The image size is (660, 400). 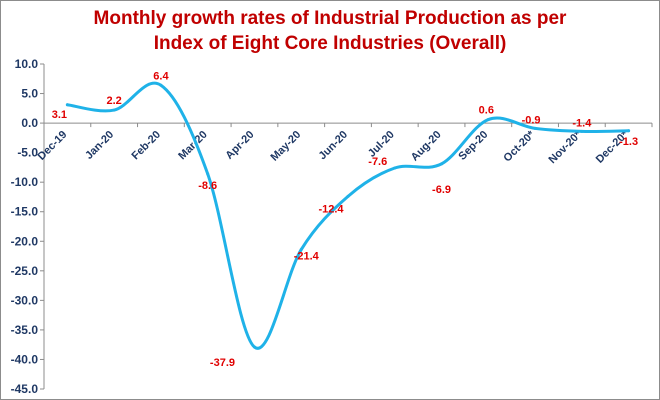 I want to click on data-label: 2.2, so click(x=114, y=101).